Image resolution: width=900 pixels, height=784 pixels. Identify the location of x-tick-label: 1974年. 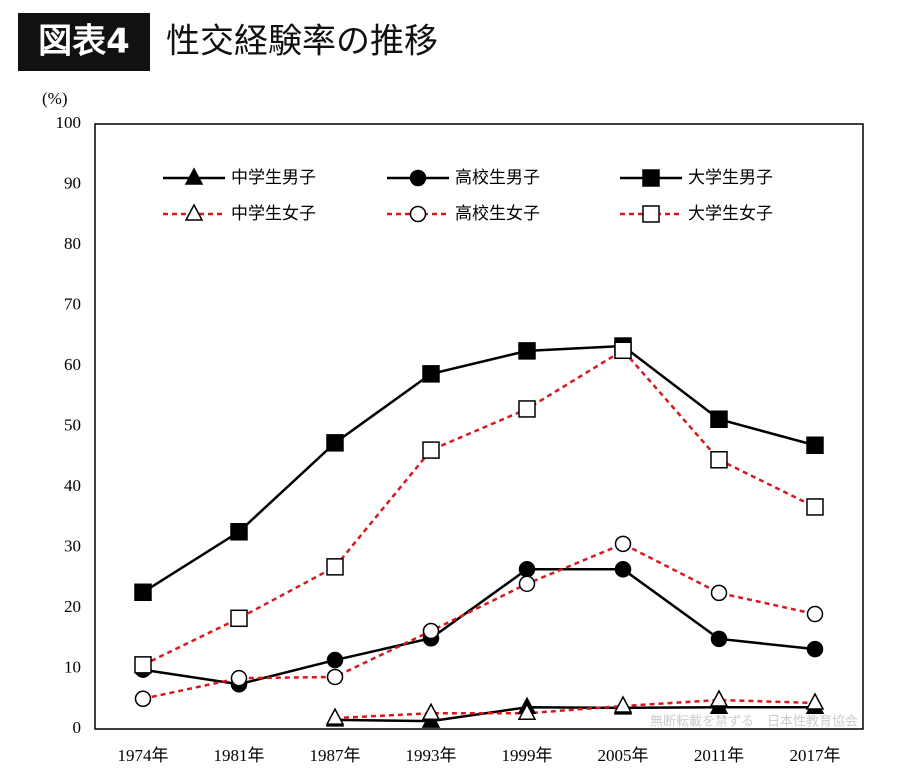
(143, 755).